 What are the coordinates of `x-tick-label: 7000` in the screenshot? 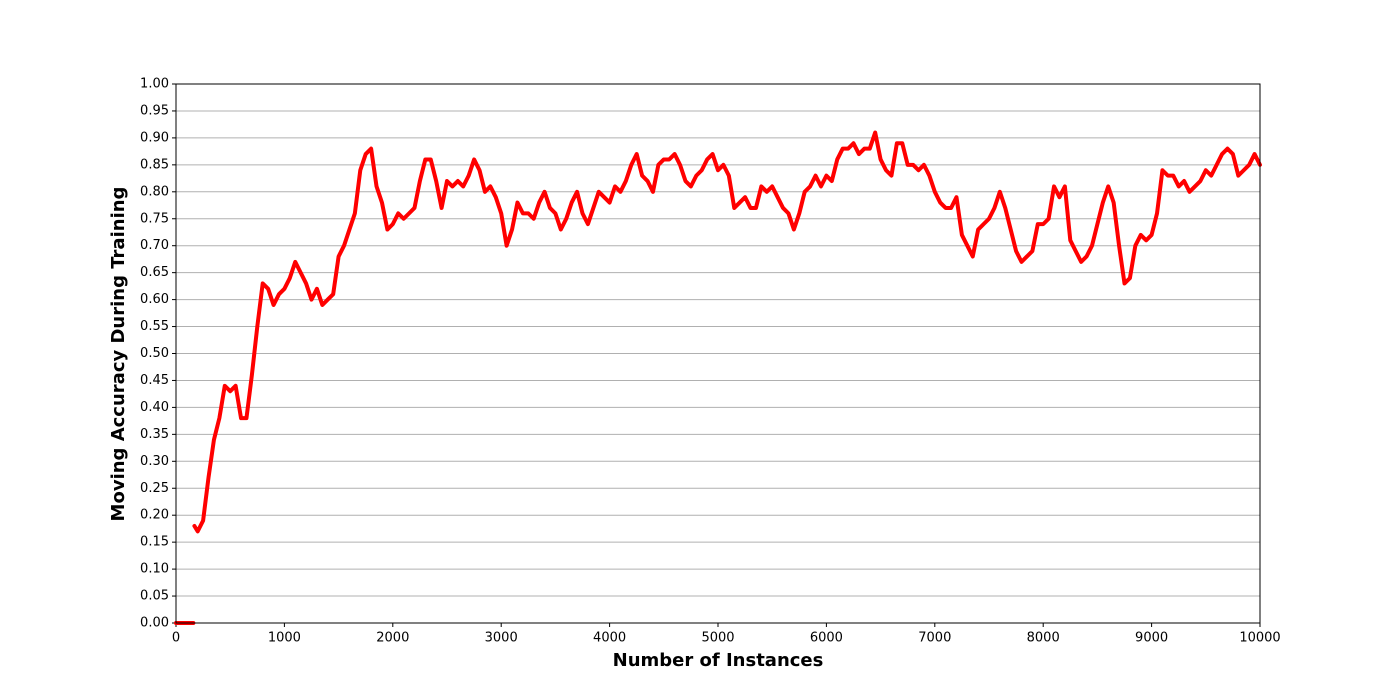 It's located at (934, 638).